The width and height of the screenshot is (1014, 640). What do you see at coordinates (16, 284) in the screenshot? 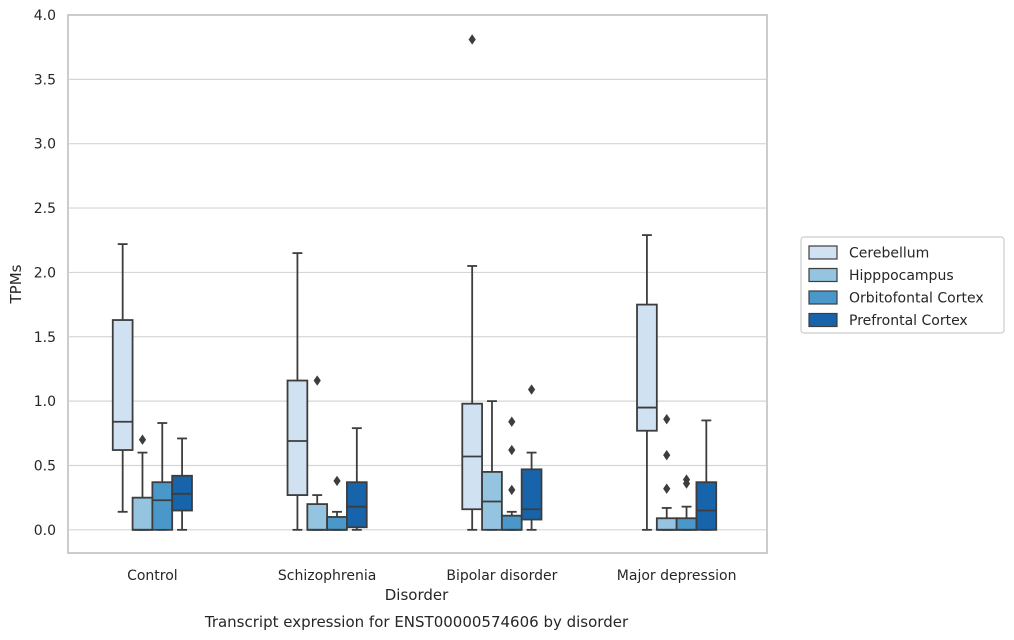
I see `y-axis-label: TPMs` at bounding box center [16, 284].